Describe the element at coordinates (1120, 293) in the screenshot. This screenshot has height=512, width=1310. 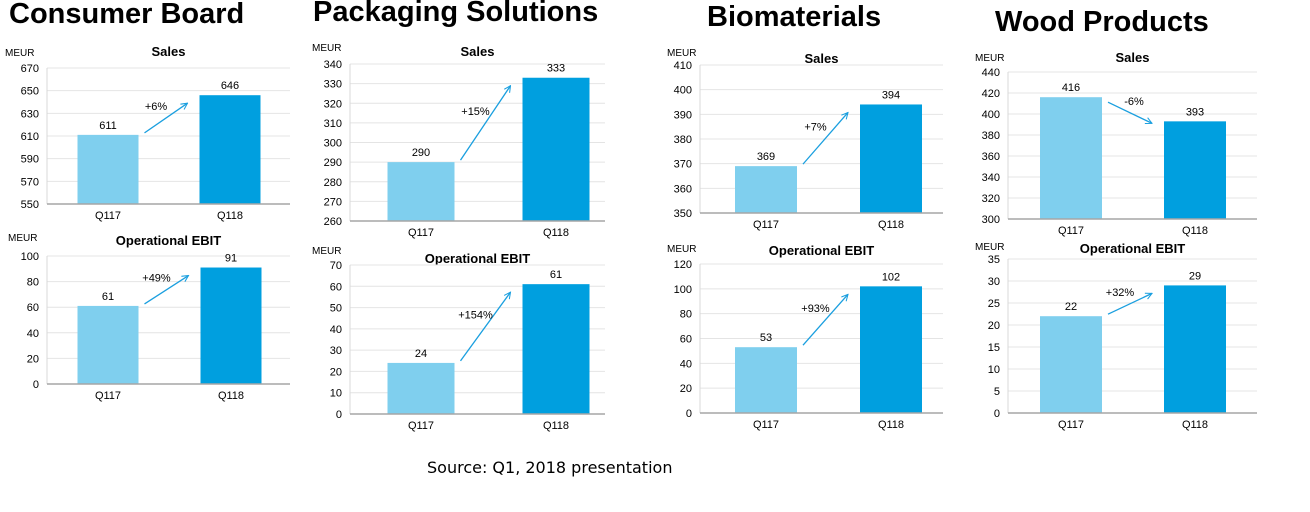
I see `change-label: +32%` at that location.